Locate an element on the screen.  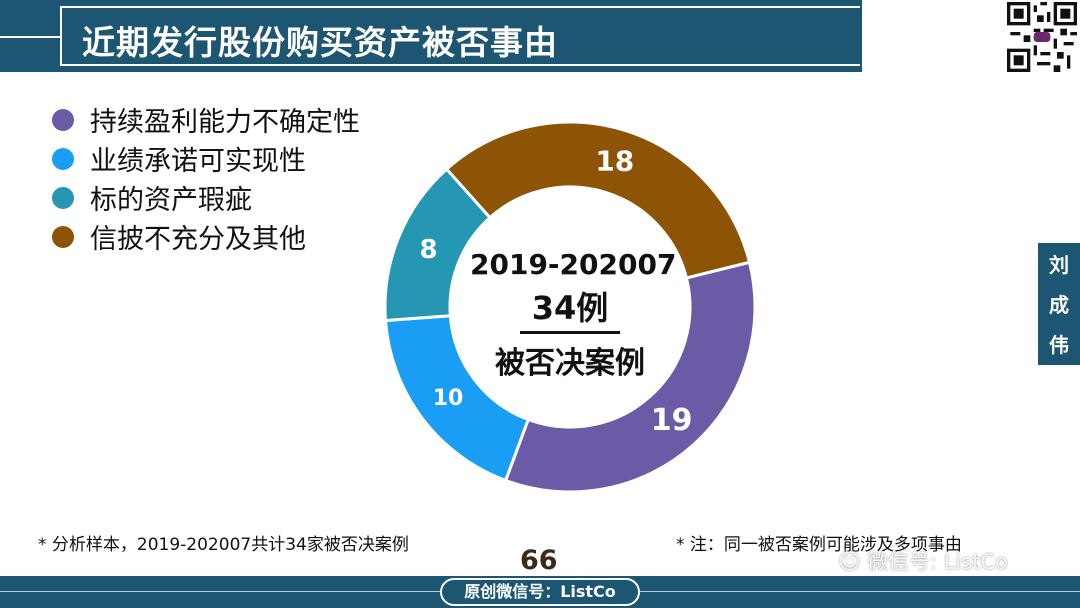
donut-hole is located at coordinates (570, 307).